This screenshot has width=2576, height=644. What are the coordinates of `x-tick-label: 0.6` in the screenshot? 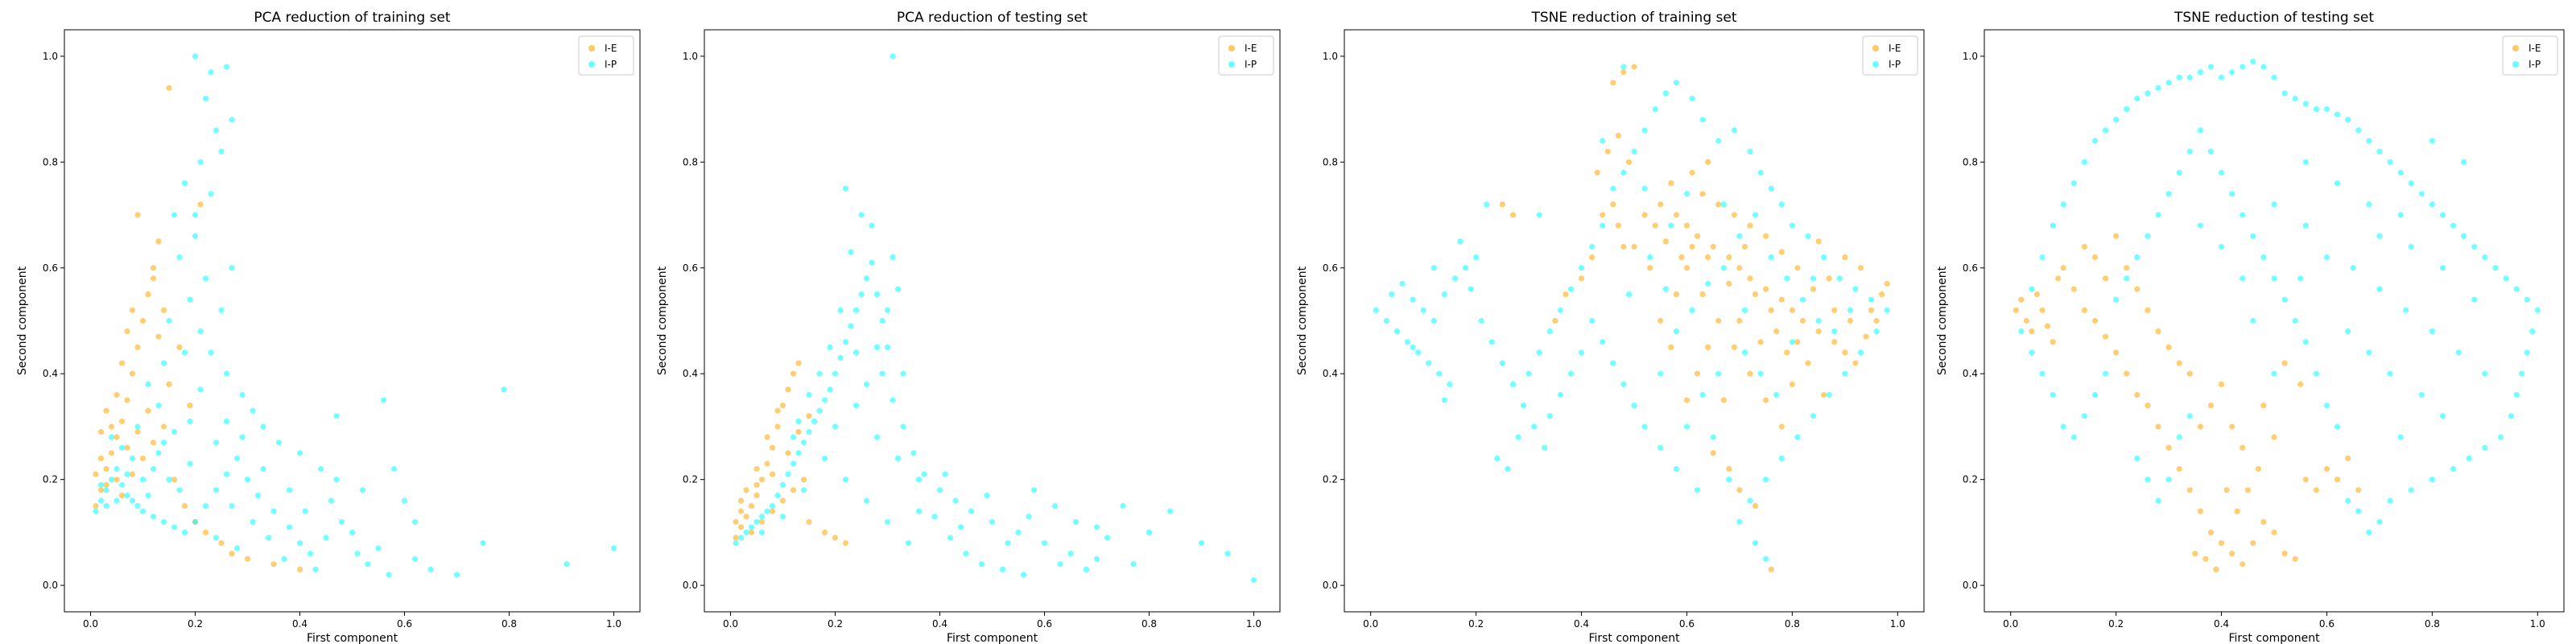 It's located at (1044, 624).